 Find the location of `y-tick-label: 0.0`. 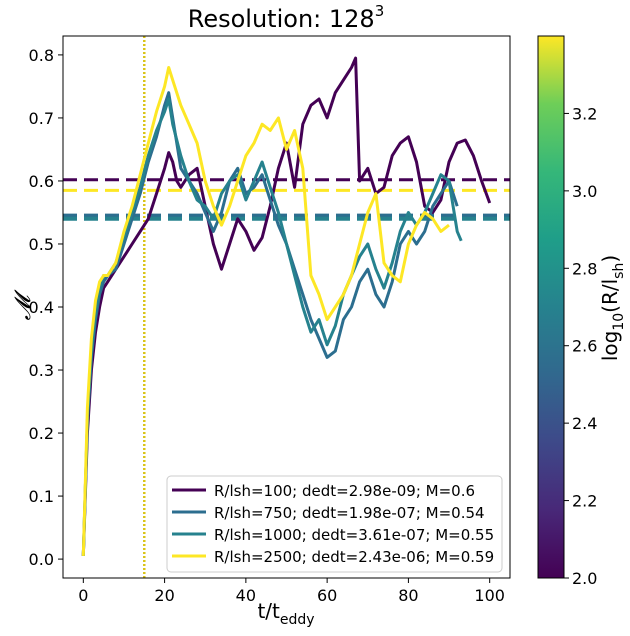

y-tick-label: 0.0 is located at coordinates (41, 559).